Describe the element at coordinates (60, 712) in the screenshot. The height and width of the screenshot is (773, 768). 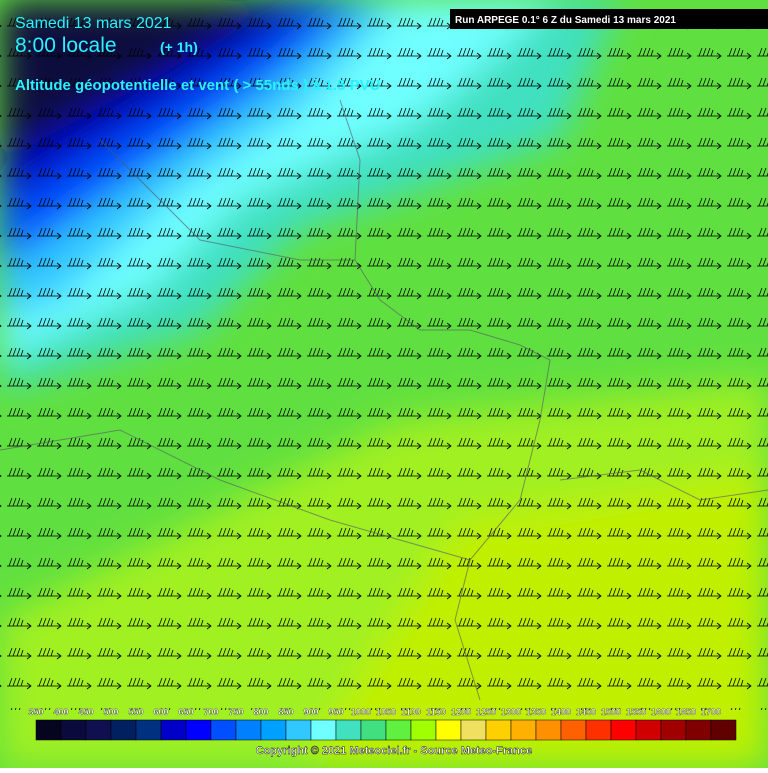
I see `legend-label: 400` at that location.